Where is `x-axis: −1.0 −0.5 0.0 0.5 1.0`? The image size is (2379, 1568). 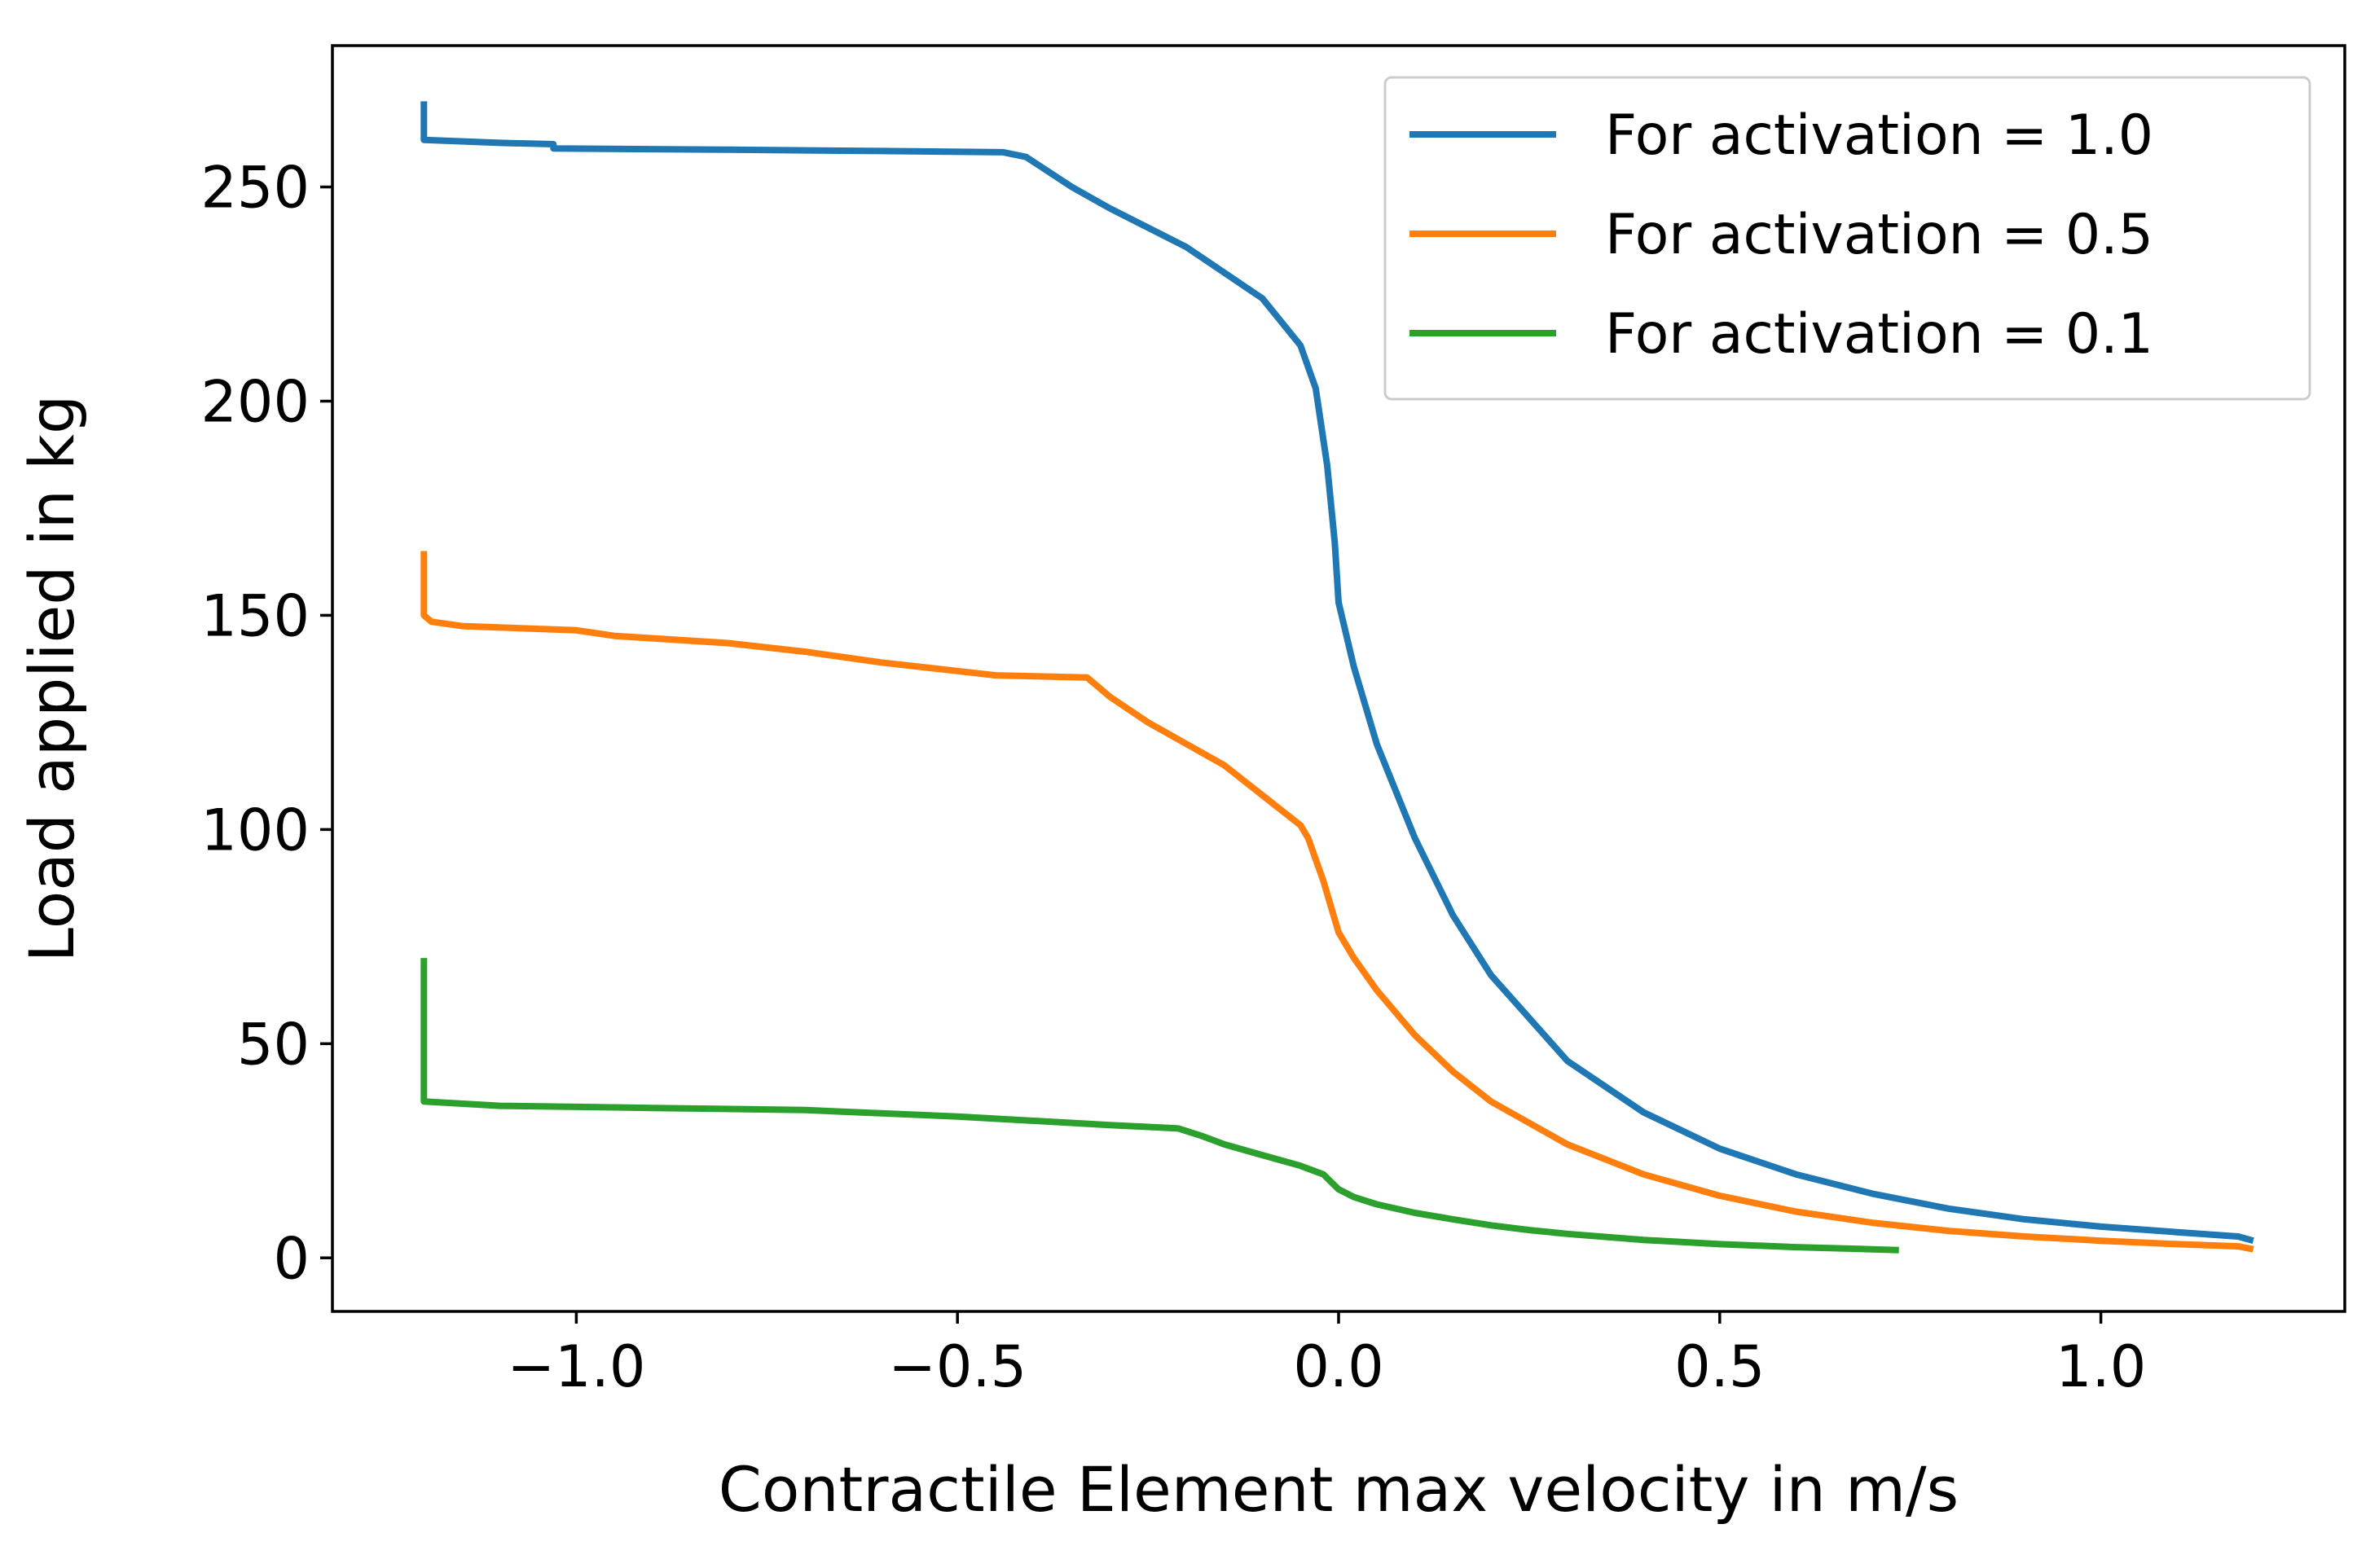 x-axis: −1.0 −0.5 0.0 0.5 1.0 is located at coordinates (1326, 1355).